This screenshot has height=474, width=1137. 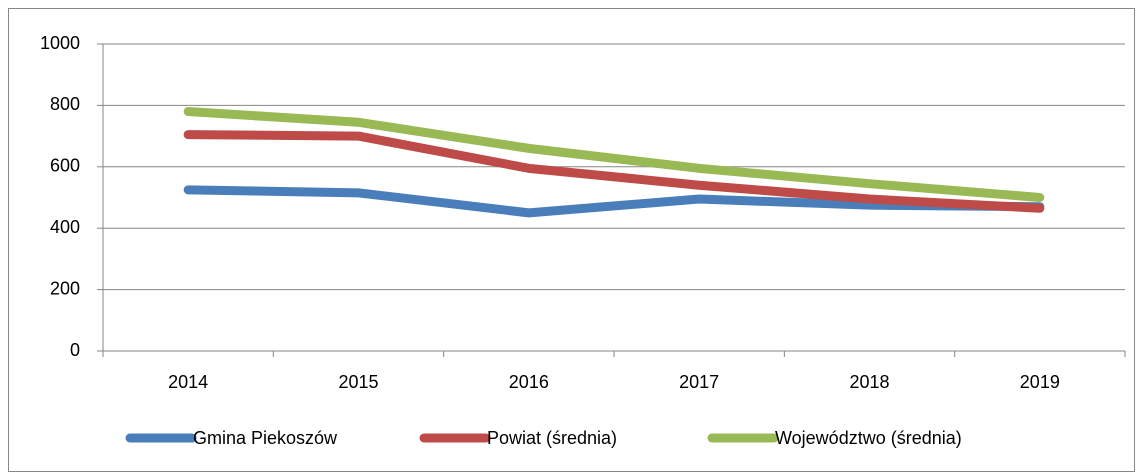 I want to click on x-tick-label: 2014, so click(x=188, y=382).